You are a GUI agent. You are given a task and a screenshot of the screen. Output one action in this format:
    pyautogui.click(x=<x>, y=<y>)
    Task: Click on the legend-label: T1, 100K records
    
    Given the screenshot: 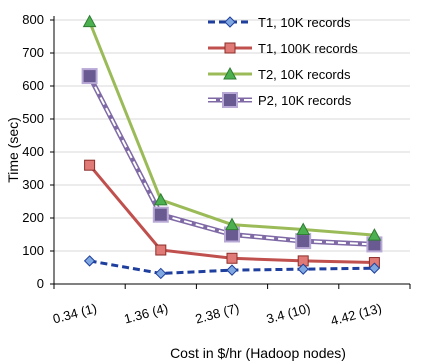 What is the action you would take?
    pyautogui.click(x=308, y=48)
    